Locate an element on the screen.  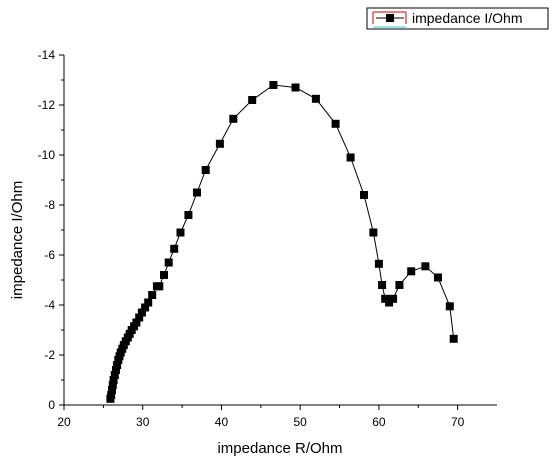
x-tick-label: 50 is located at coordinates (301, 422).